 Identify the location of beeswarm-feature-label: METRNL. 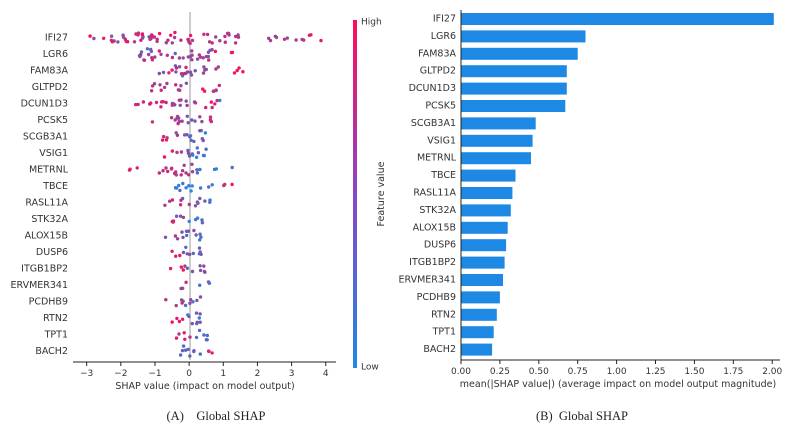
(49, 170).